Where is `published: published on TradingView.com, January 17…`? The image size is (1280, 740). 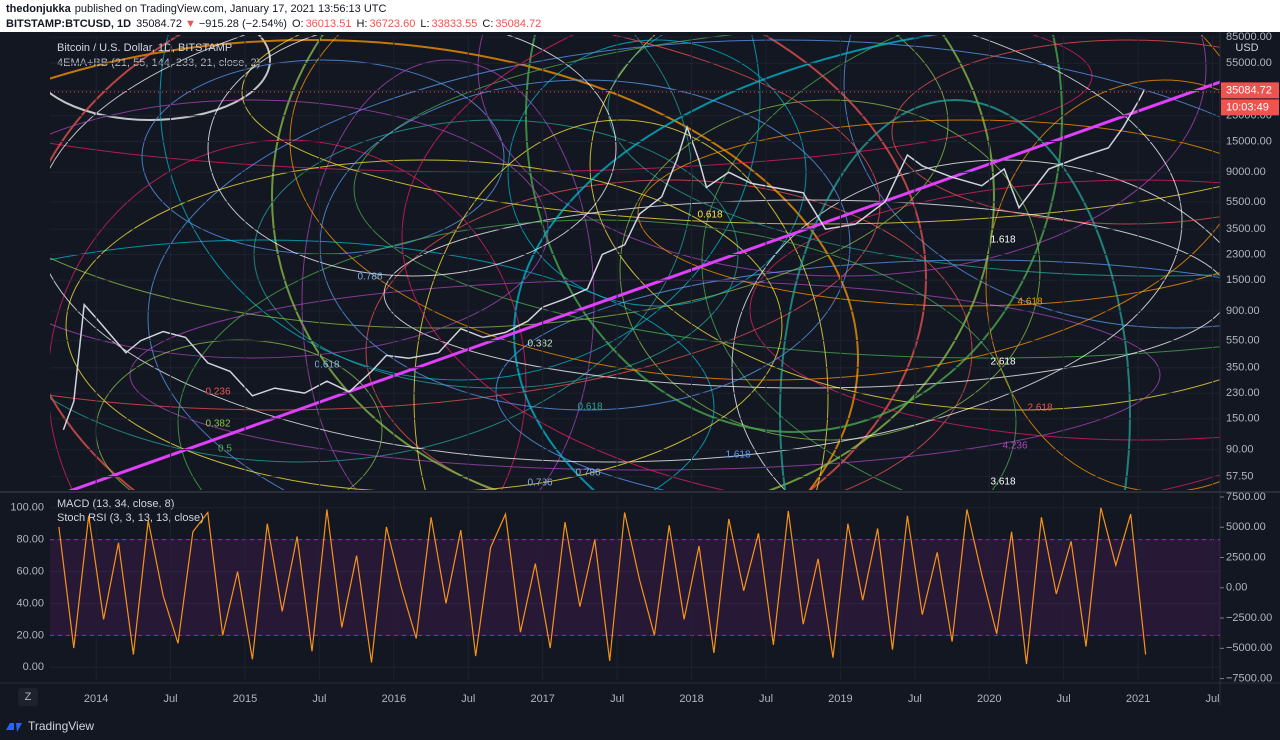 published: published on TradingView.com, January 17… is located at coordinates (231, 9).